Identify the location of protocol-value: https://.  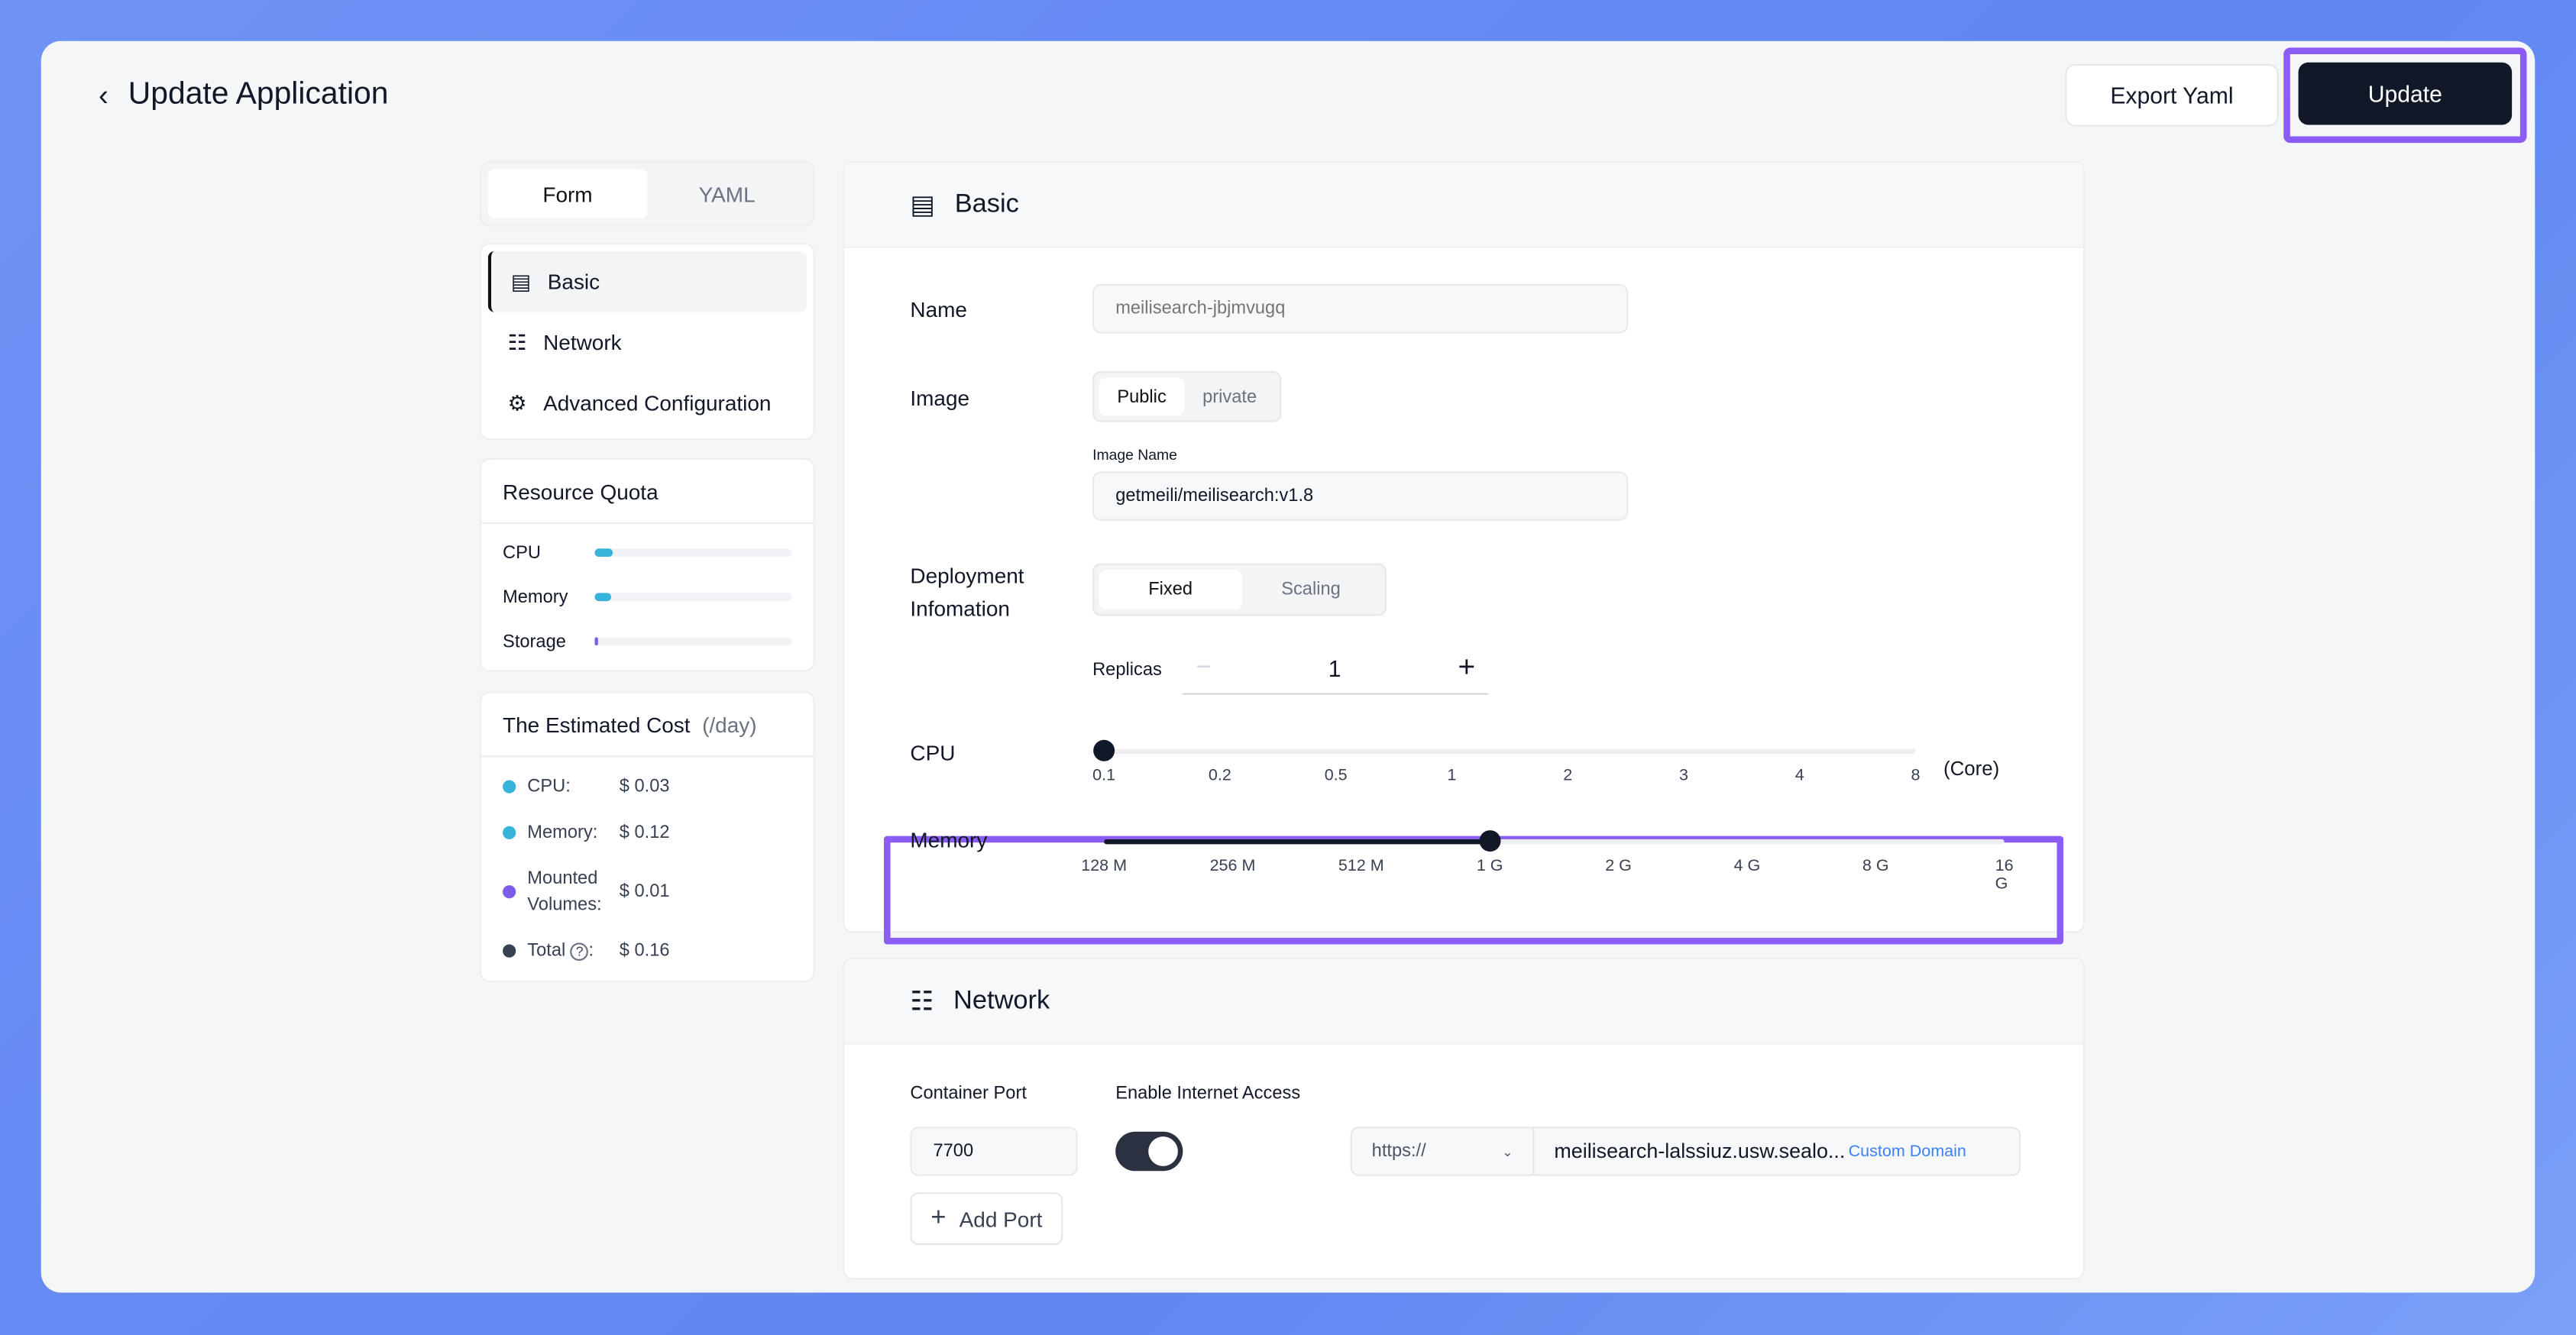
(1398, 1151).